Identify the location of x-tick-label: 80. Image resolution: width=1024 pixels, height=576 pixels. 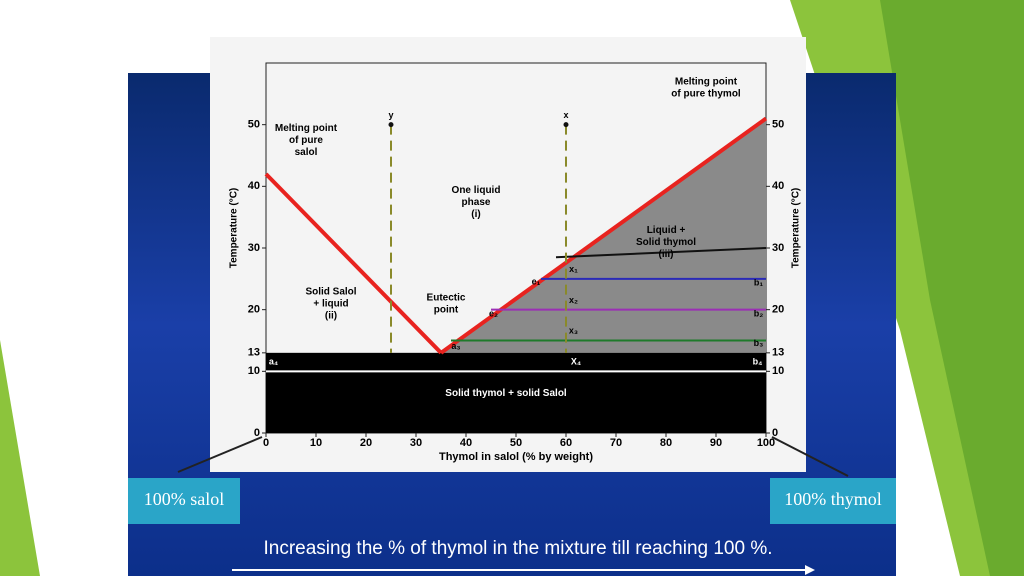
(666, 443).